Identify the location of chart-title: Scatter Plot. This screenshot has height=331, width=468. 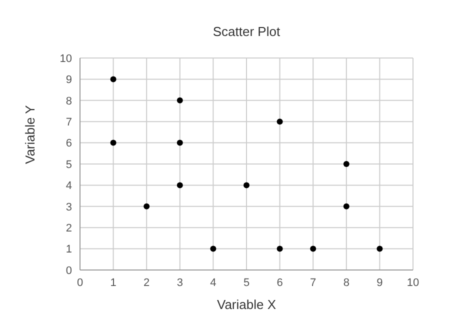
(247, 31).